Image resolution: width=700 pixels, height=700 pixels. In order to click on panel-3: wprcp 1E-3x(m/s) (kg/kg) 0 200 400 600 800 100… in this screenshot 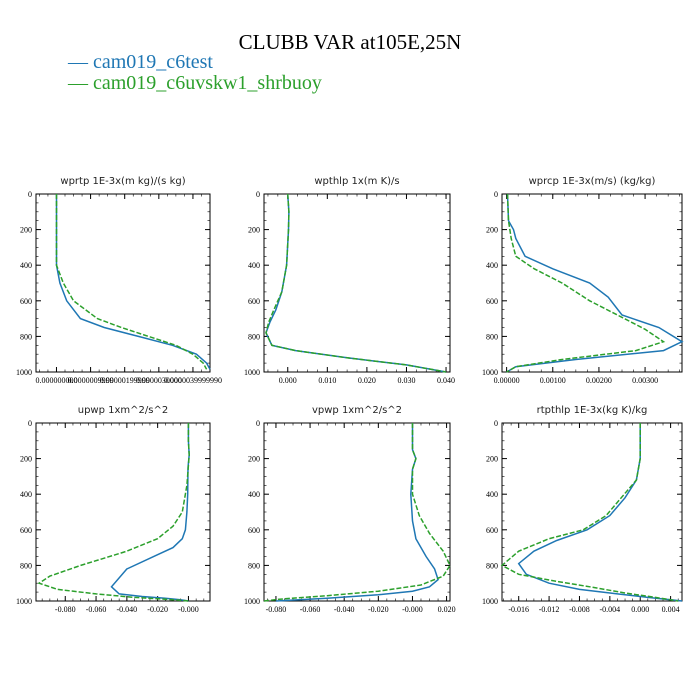, I will do `click(583, 280)`.